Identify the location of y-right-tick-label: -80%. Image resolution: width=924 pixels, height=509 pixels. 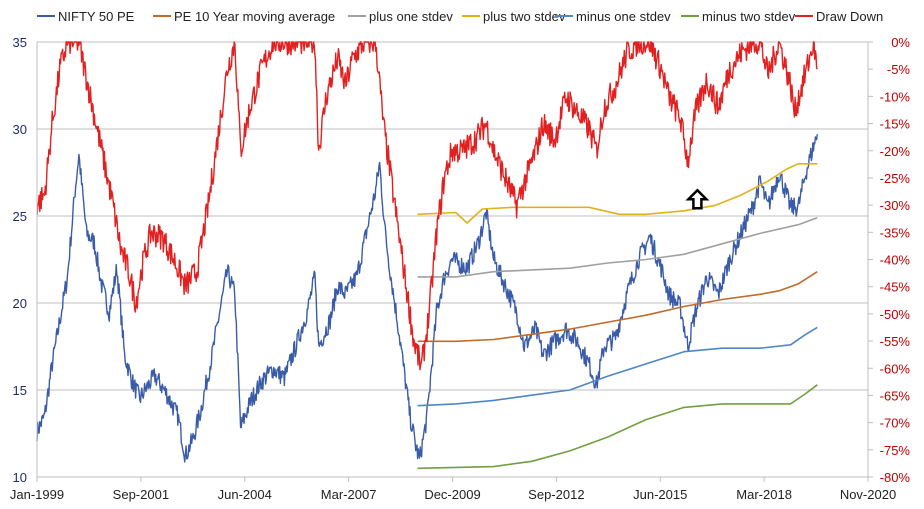
(895, 477).